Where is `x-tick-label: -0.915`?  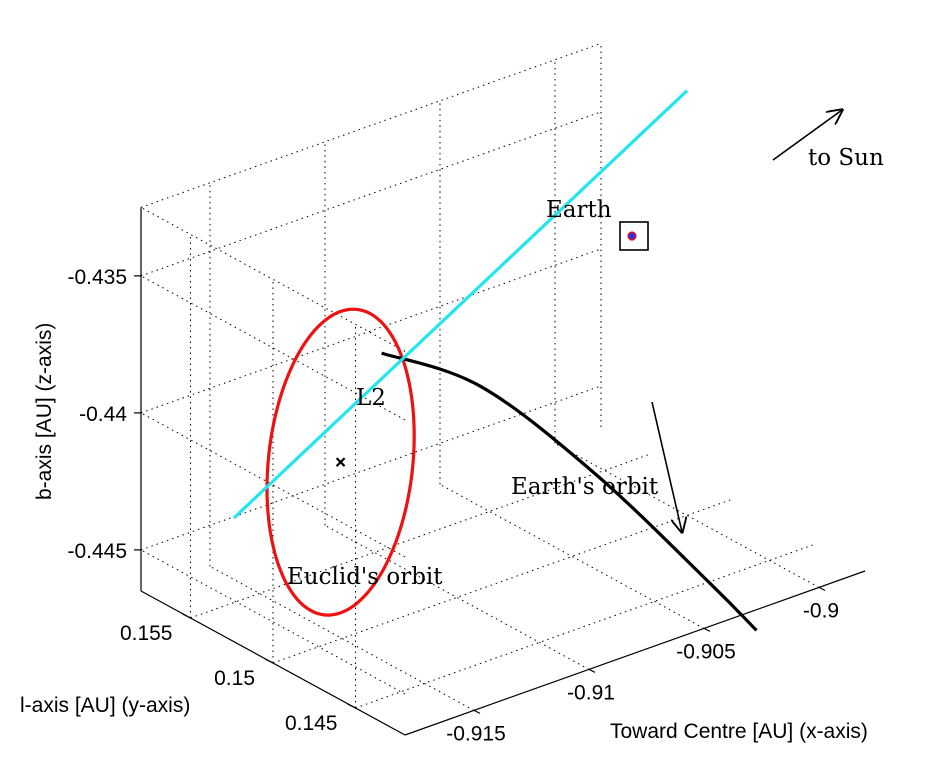
x-tick-label: -0.915 is located at coordinates (476, 733).